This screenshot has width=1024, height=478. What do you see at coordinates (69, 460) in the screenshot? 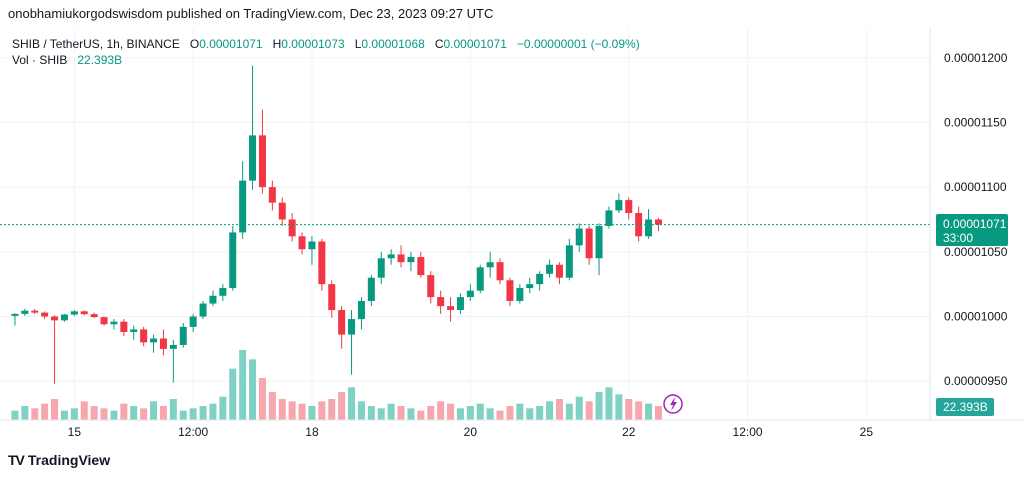
I see `tradingview-logo-text: TradingView` at bounding box center [69, 460].